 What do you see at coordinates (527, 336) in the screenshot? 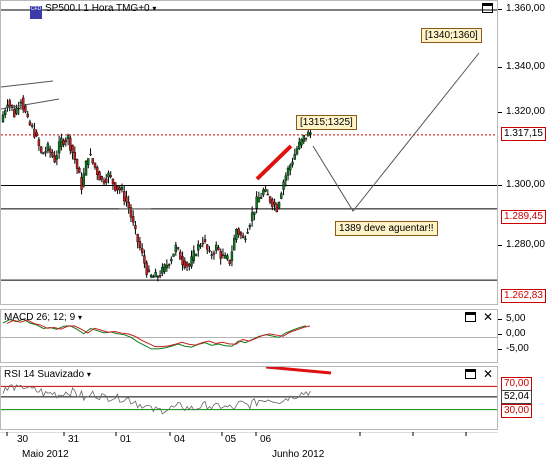
I see `macd-y-axis: 5,00 0,00 -5,00` at bounding box center [527, 336].